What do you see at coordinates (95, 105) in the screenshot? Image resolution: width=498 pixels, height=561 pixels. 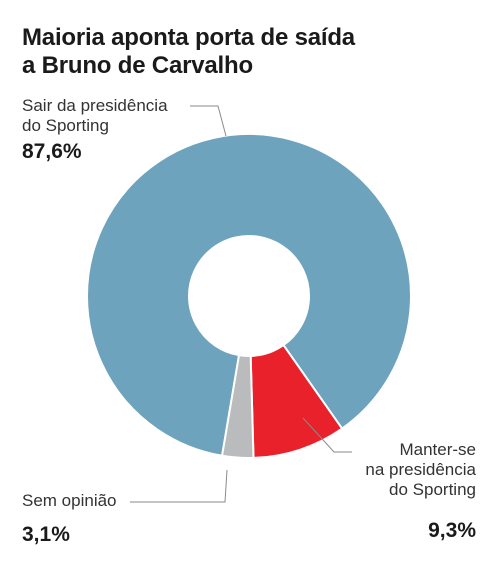 I see `slice-label-sair-line-1: Sair da presidência` at bounding box center [95, 105].